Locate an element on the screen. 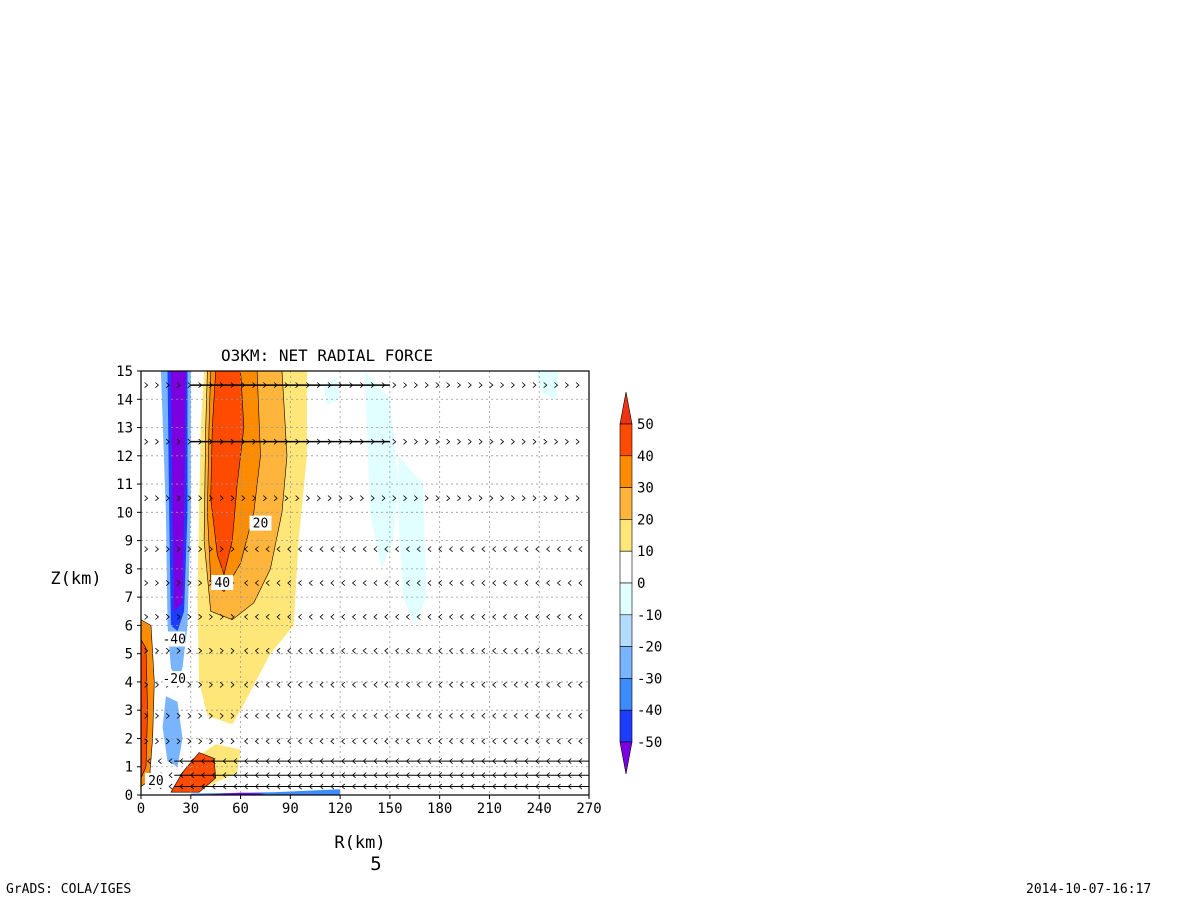  y-tick-label: 14 is located at coordinates (124, 400).